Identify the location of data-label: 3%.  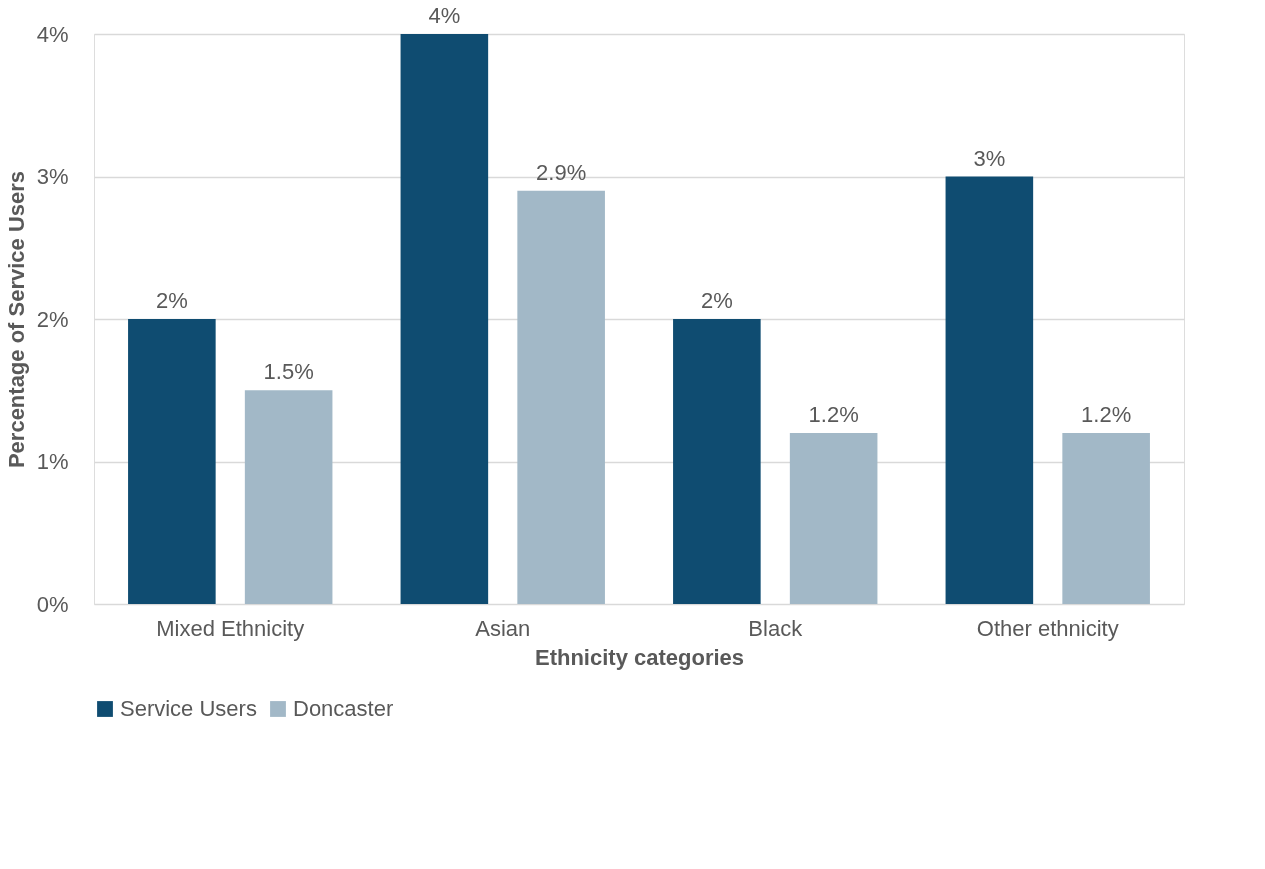
(989, 158).